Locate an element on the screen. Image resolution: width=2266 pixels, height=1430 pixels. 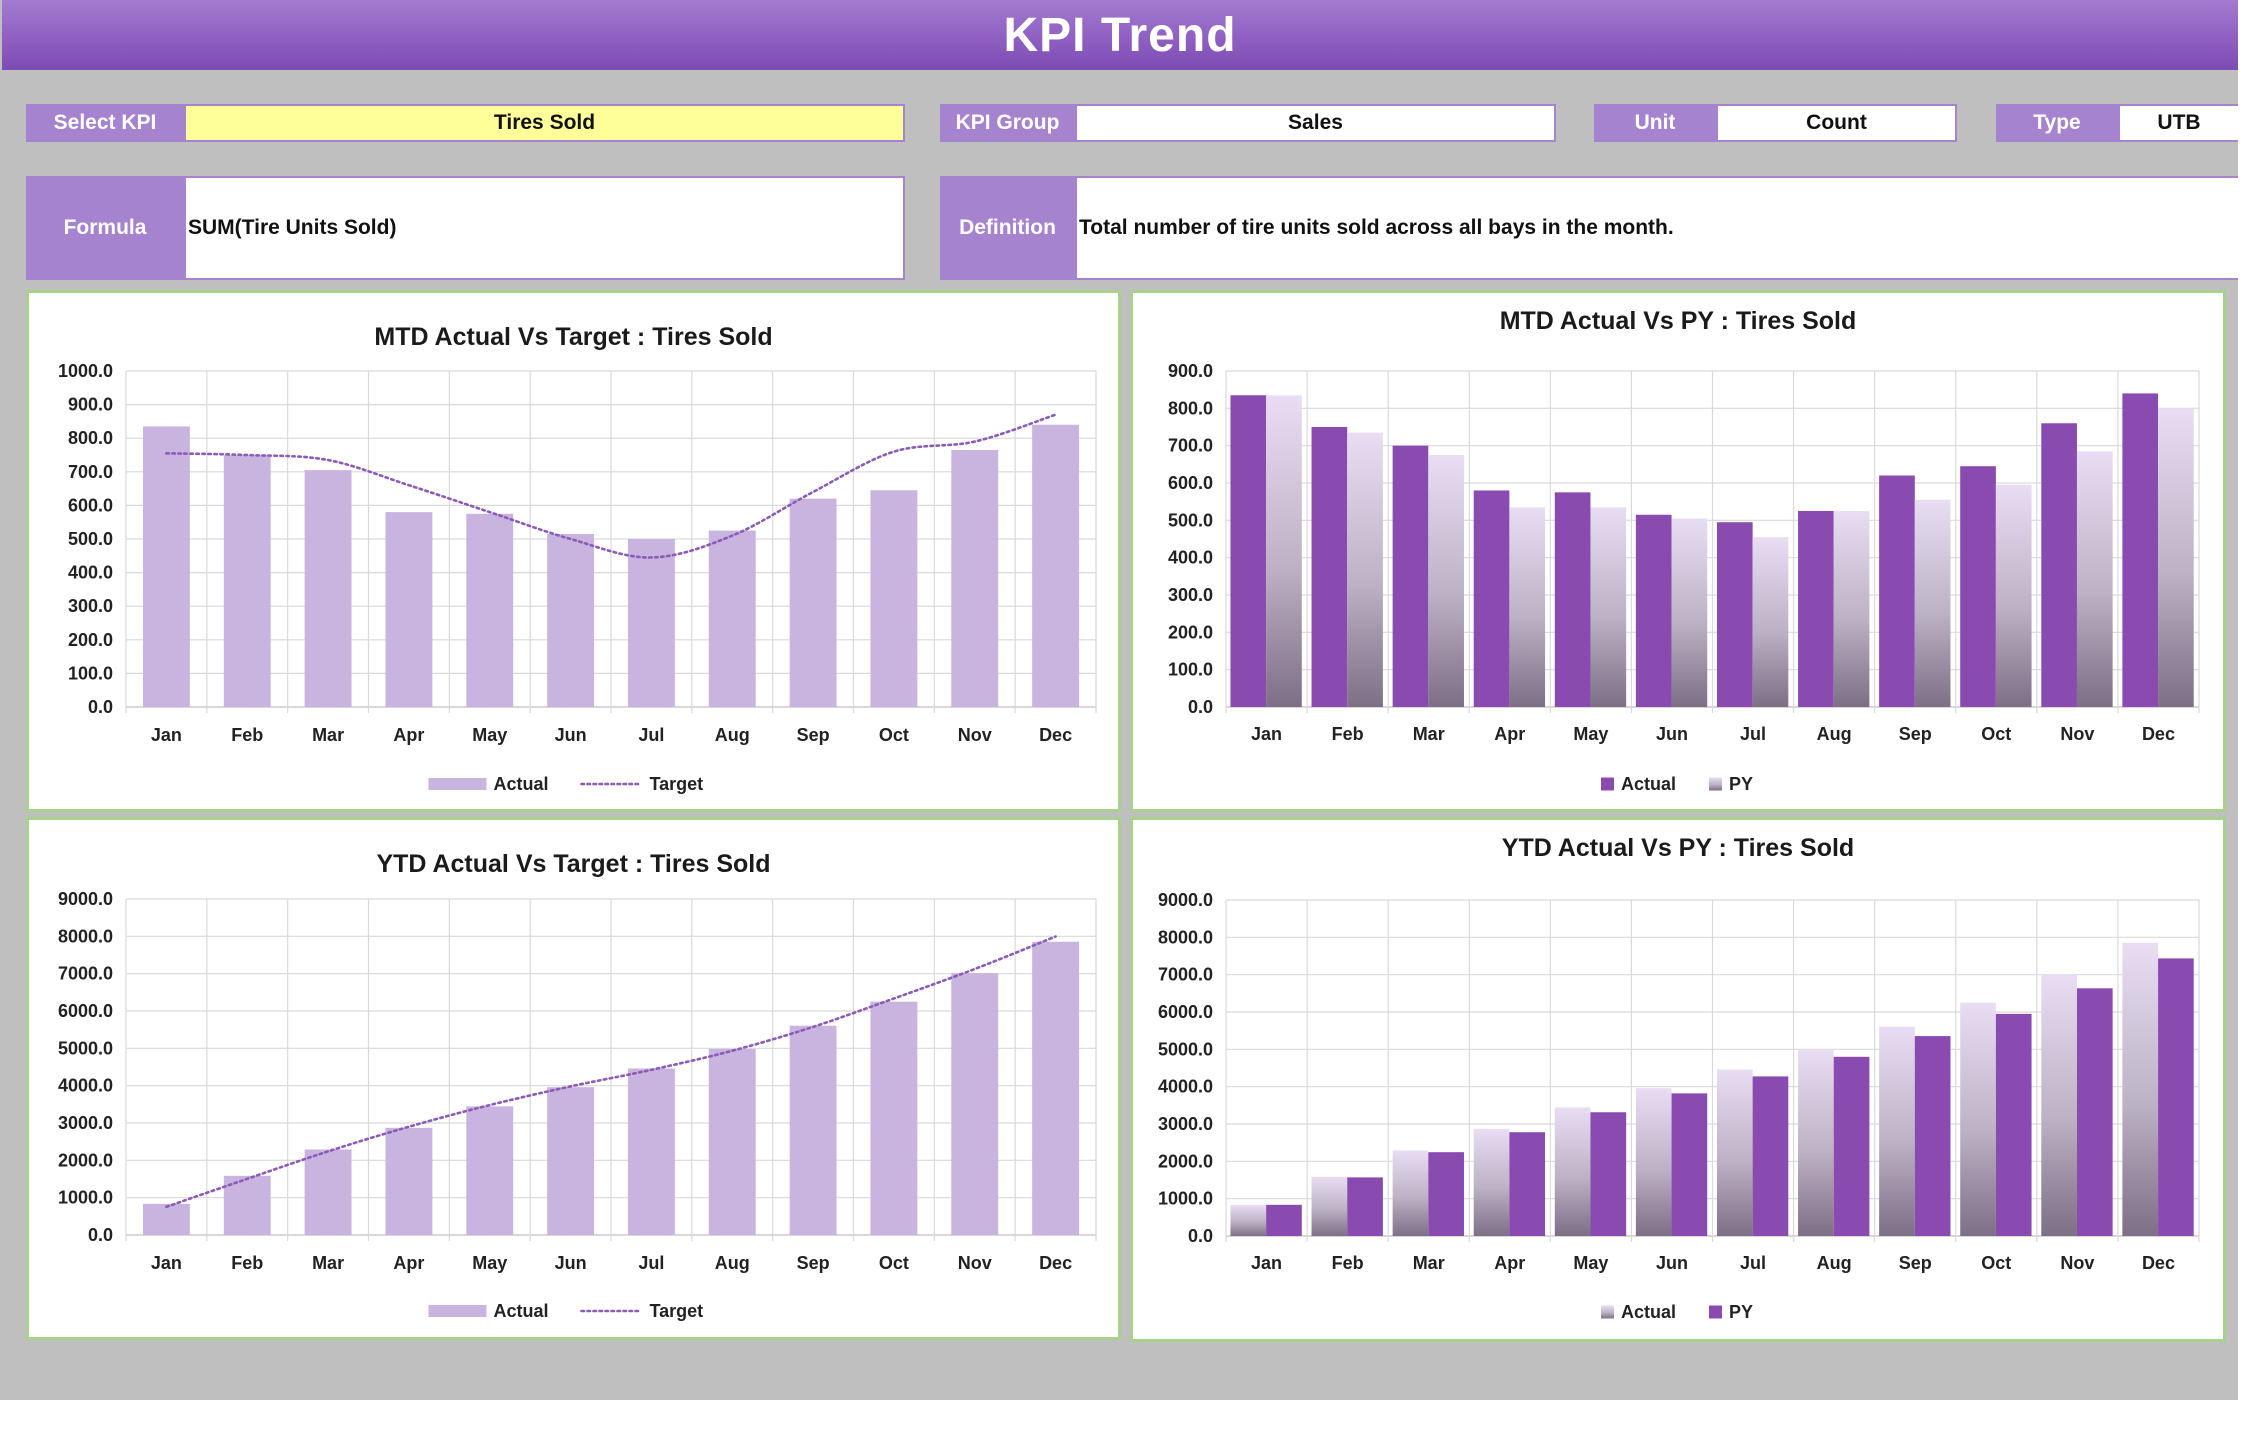
chart-title: MTD Actual Vs Target : Tires Sold is located at coordinates (573, 337).